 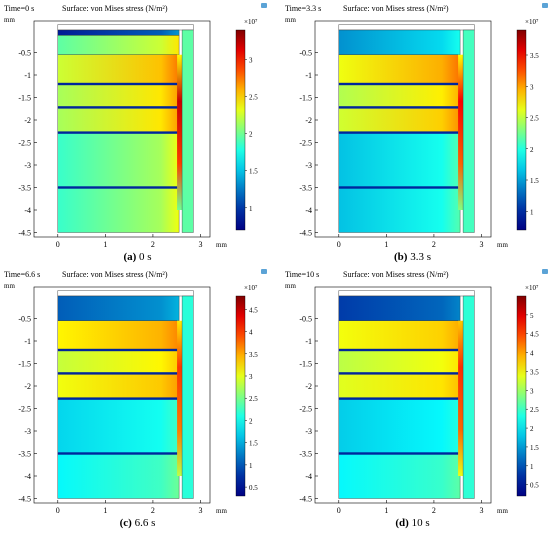 I want to click on time-label: Time=10 s, so click(x=302, y=274).